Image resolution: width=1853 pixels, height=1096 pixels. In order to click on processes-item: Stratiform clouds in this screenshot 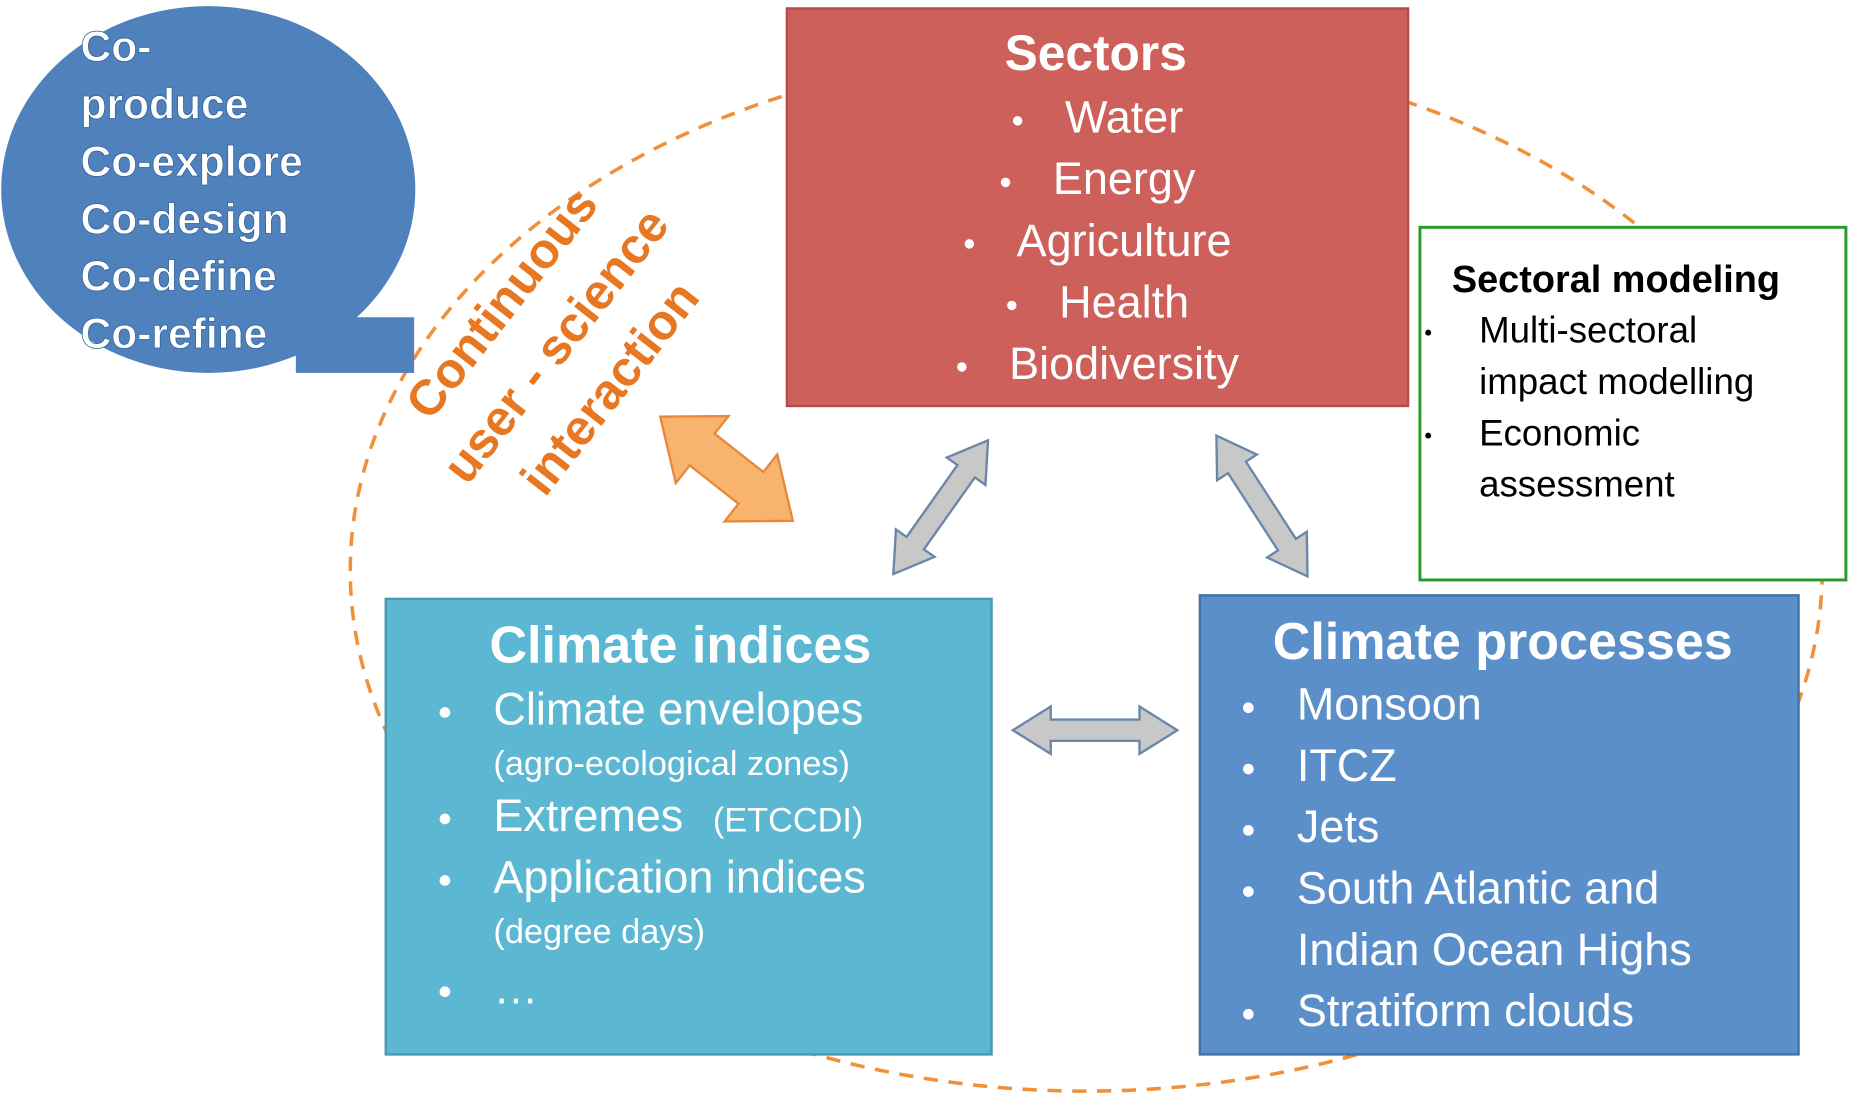, I will do `click(1465, 1010)`.